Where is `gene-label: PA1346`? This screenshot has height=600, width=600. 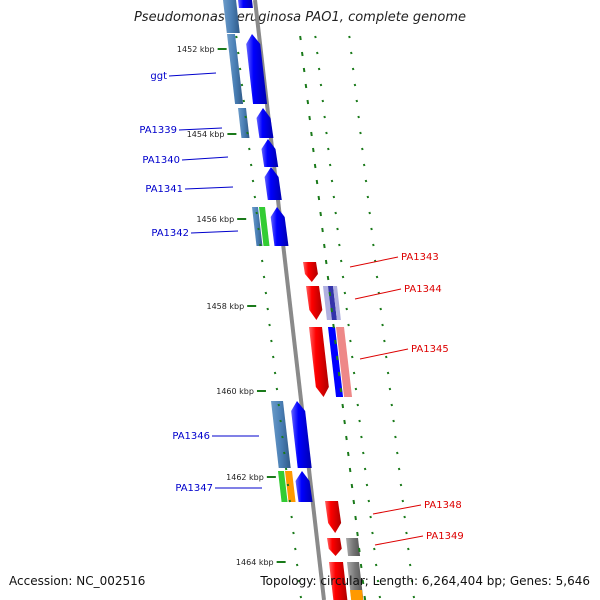
gene-label: PA1346 is located at coordinates (191, 436).